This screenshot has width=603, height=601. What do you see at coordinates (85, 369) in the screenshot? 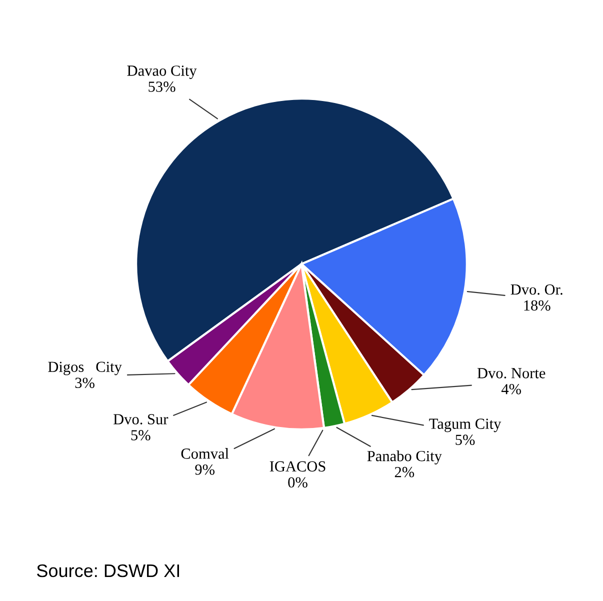
I see `slice-label: Digos City` at bounding box center [85, 369].